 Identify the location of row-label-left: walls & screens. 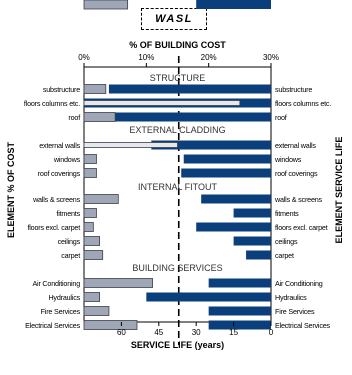
(56, 199).